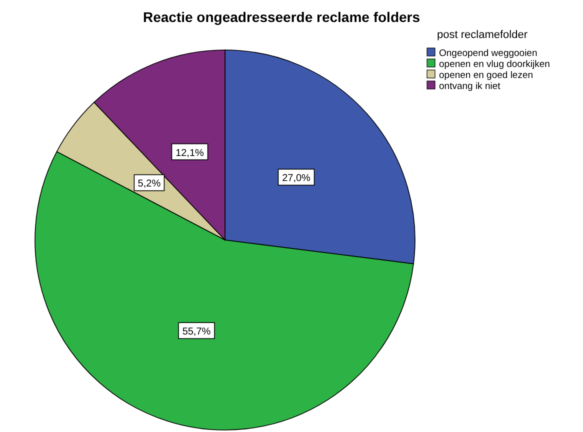 Image resolution: width=583 pixels, height=432 pixels. What do you see at coordinates (149, 184) in the screenshot?
I see `data-label: 5,2%` at bounding box center [149, 184].